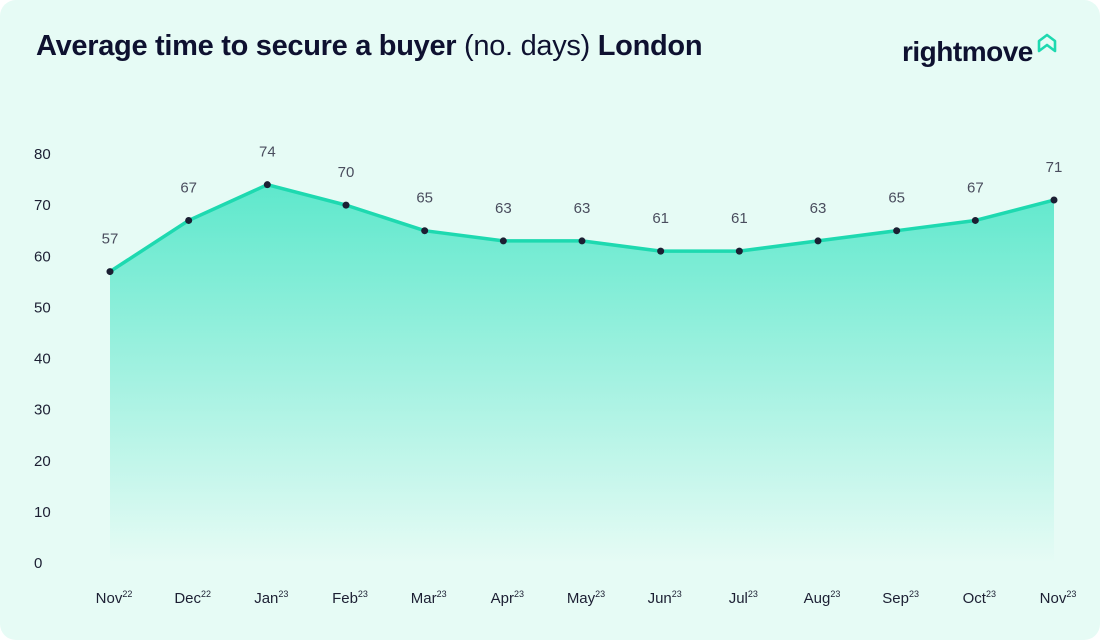 The image size is (1100, 640). I want to click on x-tick-label: Jun23, so click(665, 598).